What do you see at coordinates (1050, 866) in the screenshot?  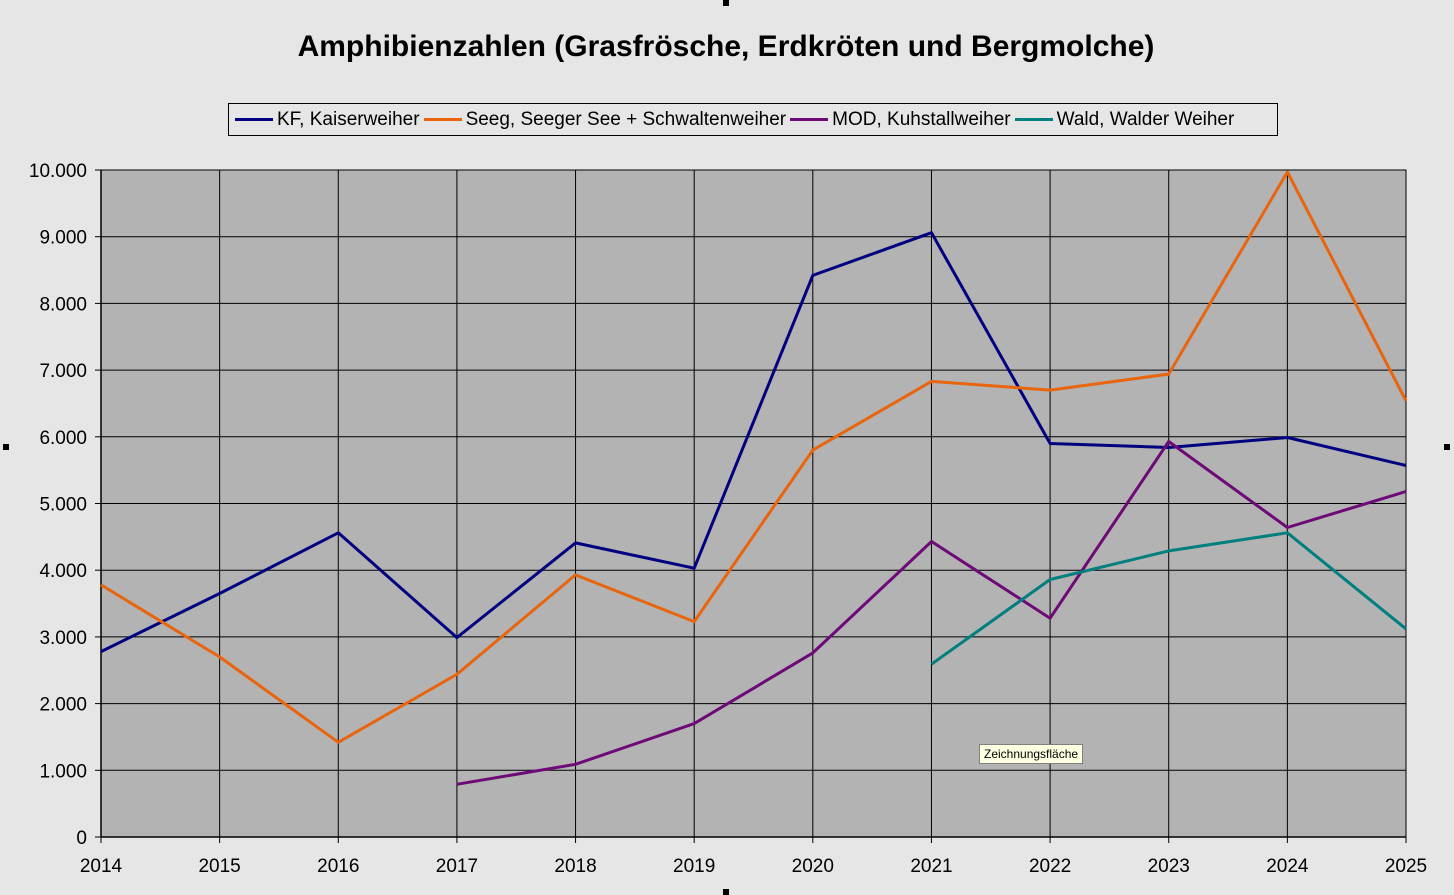 I see `x-tick-label: 2022` at bounding box center [1050, 866].